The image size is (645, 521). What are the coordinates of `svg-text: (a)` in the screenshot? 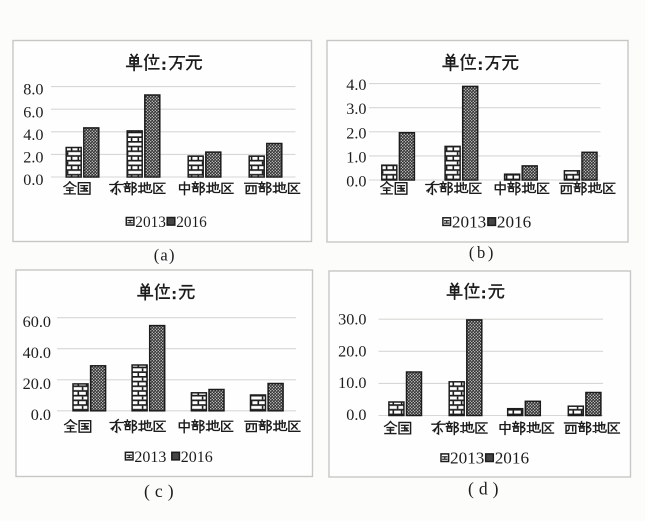 It's located at (165, 255).